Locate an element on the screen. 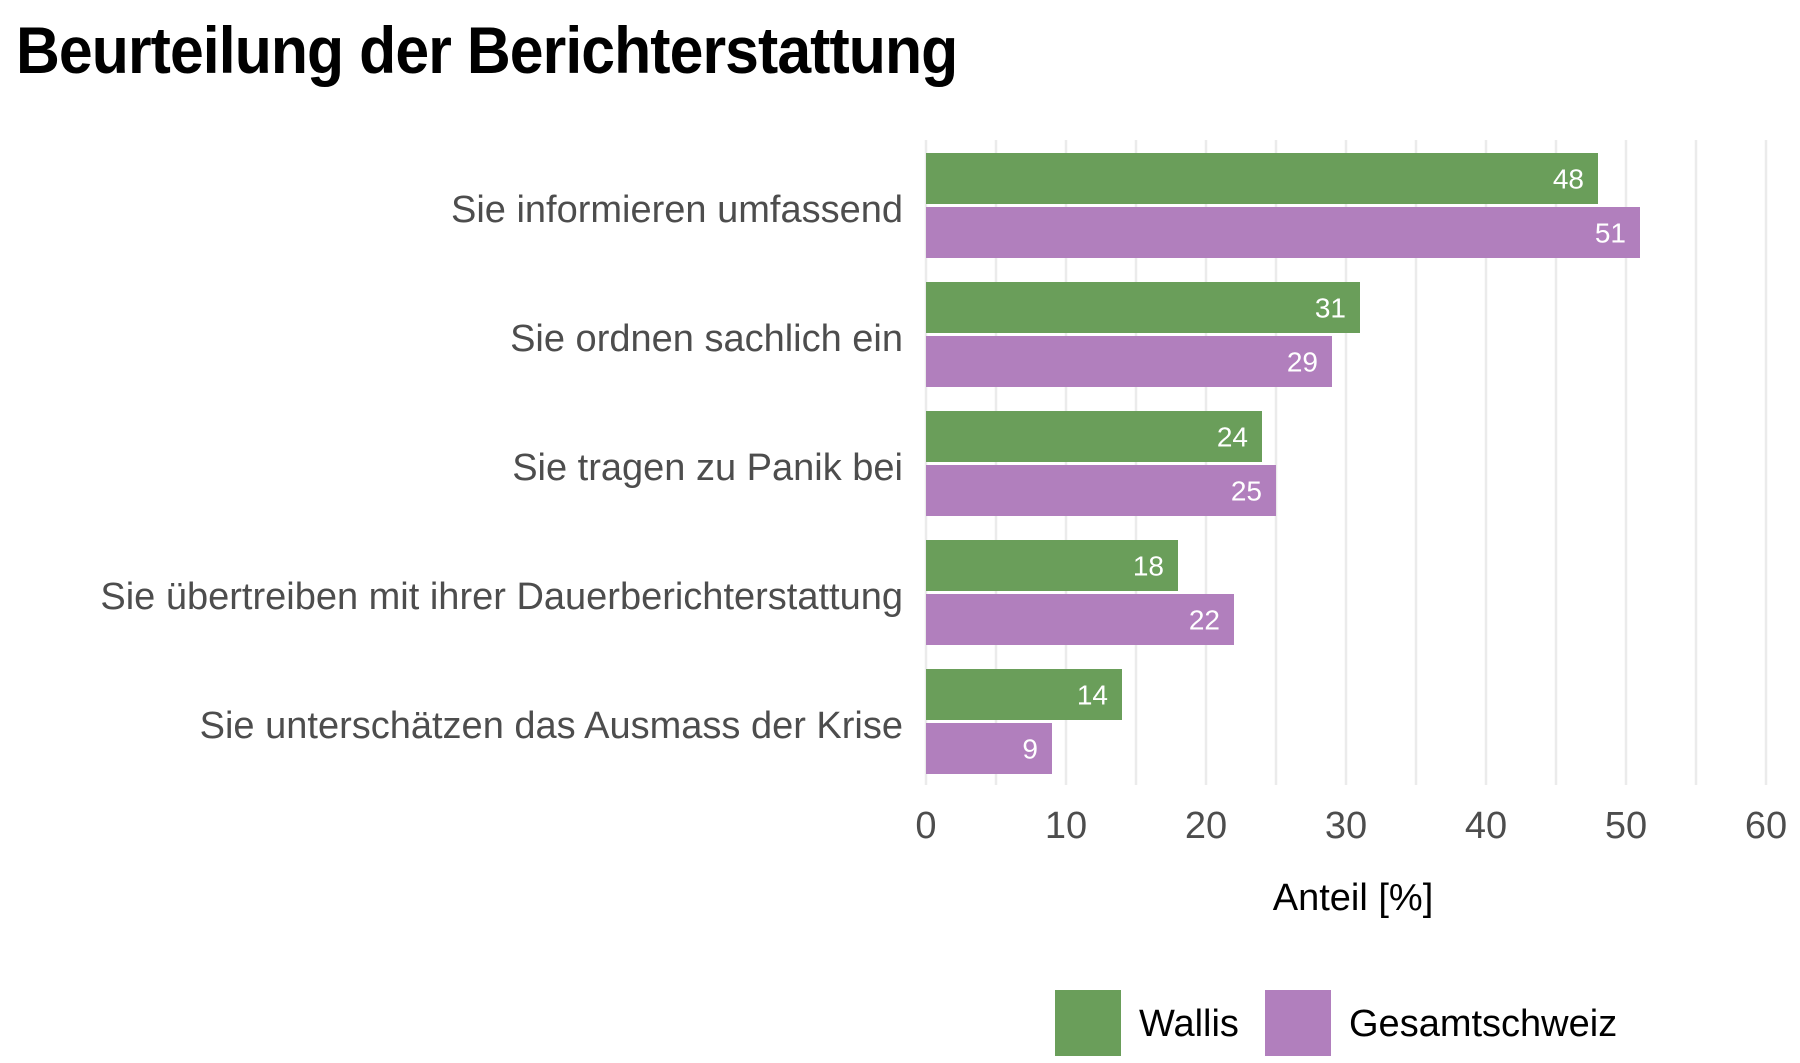 This screenshot has width=1800, height=1063. legend: Wallis Gesamtschweiz is located at coordinates (1336, 1023).